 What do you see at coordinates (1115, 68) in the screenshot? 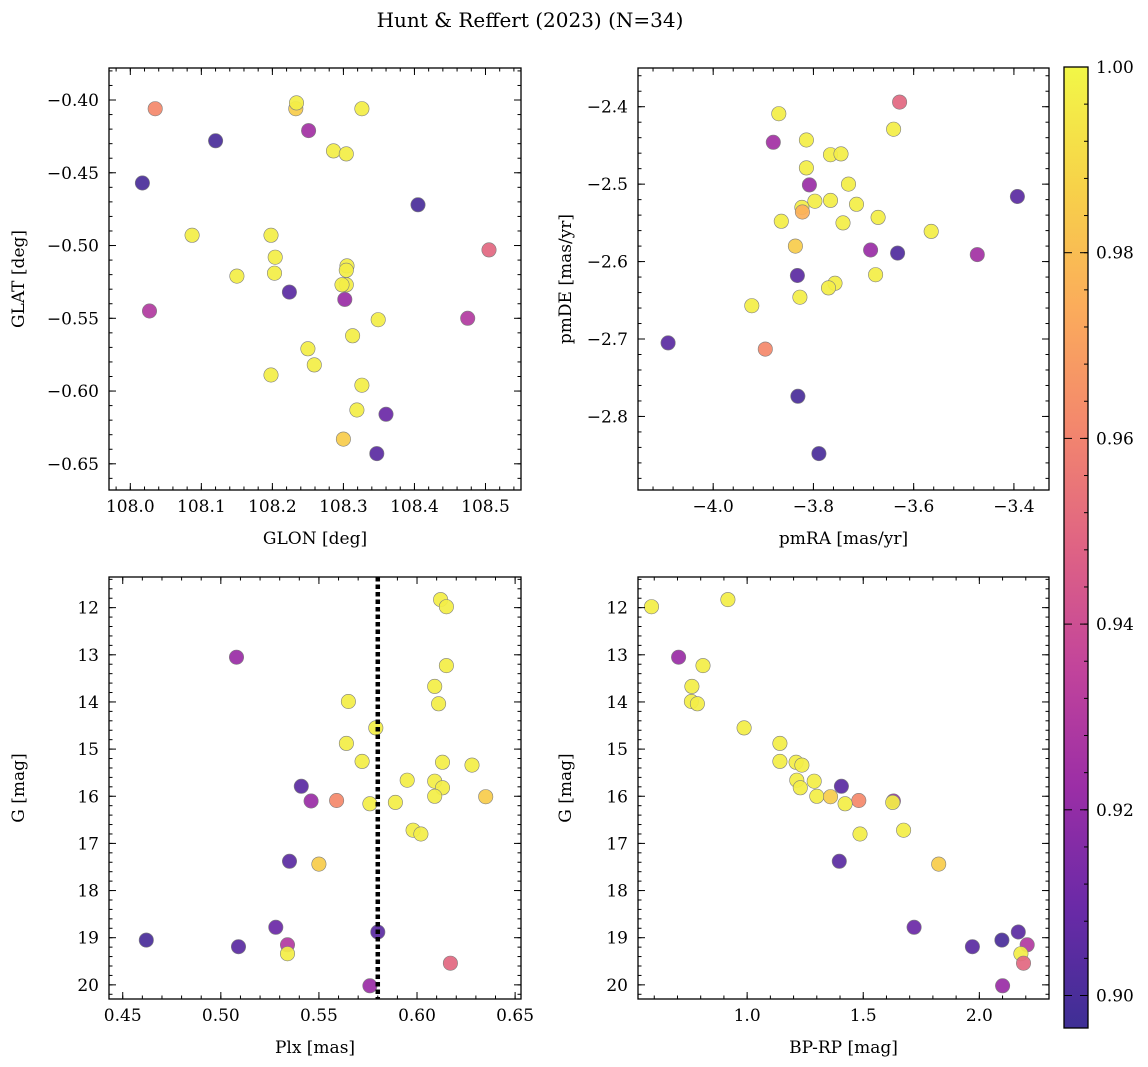
I see `colorbar-tick-label: 1.00` at bounding box center [1115, 68].